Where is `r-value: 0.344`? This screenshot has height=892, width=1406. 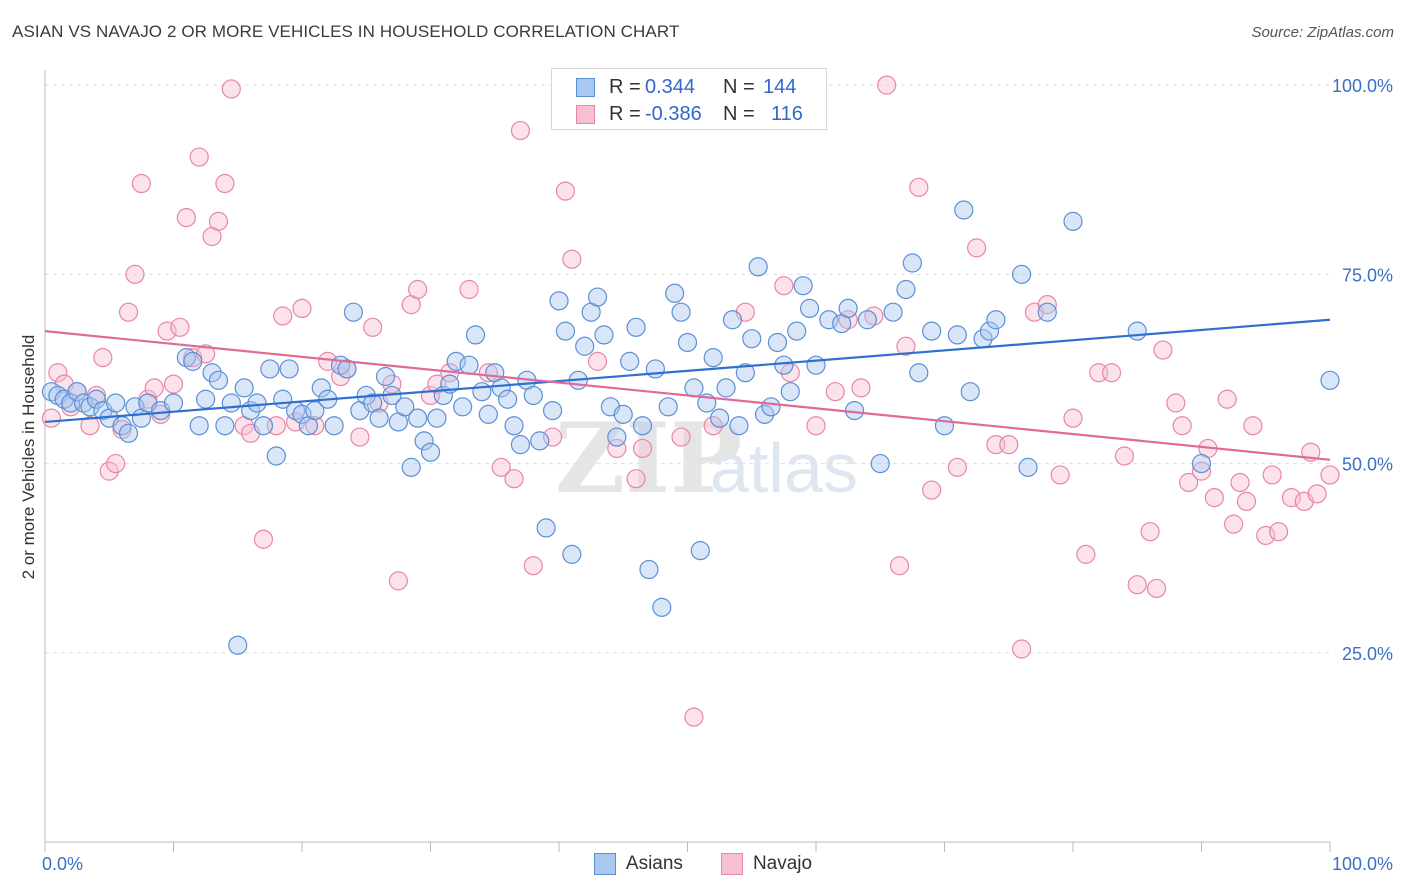
r-value: 0.344 is located at coordinates (670, 86).